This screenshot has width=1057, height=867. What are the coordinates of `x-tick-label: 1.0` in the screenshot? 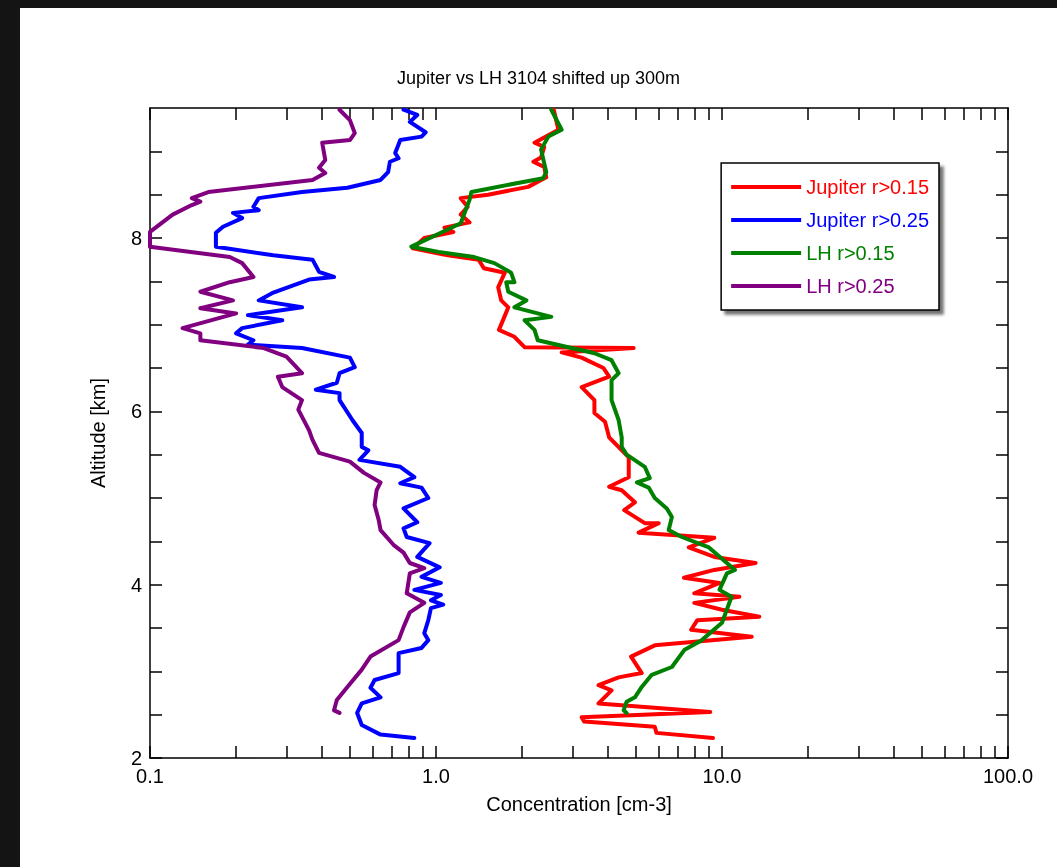 It's located at (436, 776).